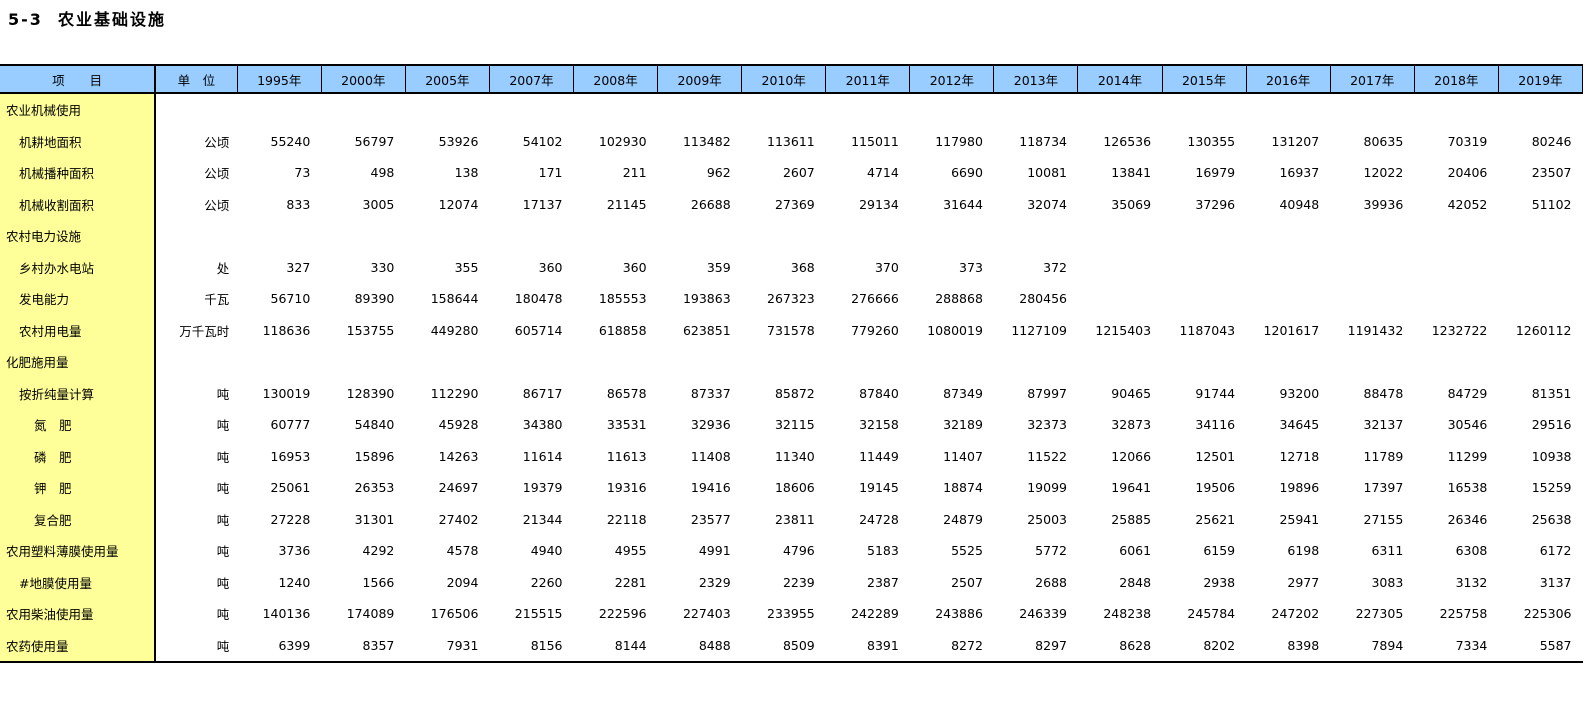 This screenshot has width=1585, height=702. I want to click on value-cell: 126536, so click(1127, 141).